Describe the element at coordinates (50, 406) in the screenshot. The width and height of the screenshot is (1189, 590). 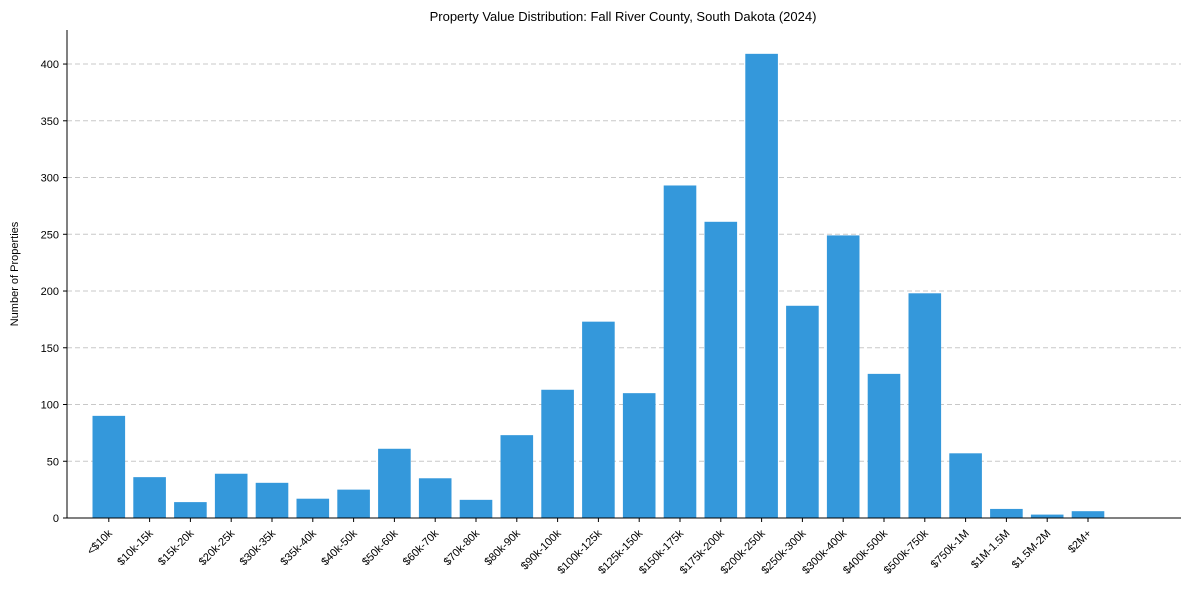
I see `y-tick-label-100: 100` at that location.